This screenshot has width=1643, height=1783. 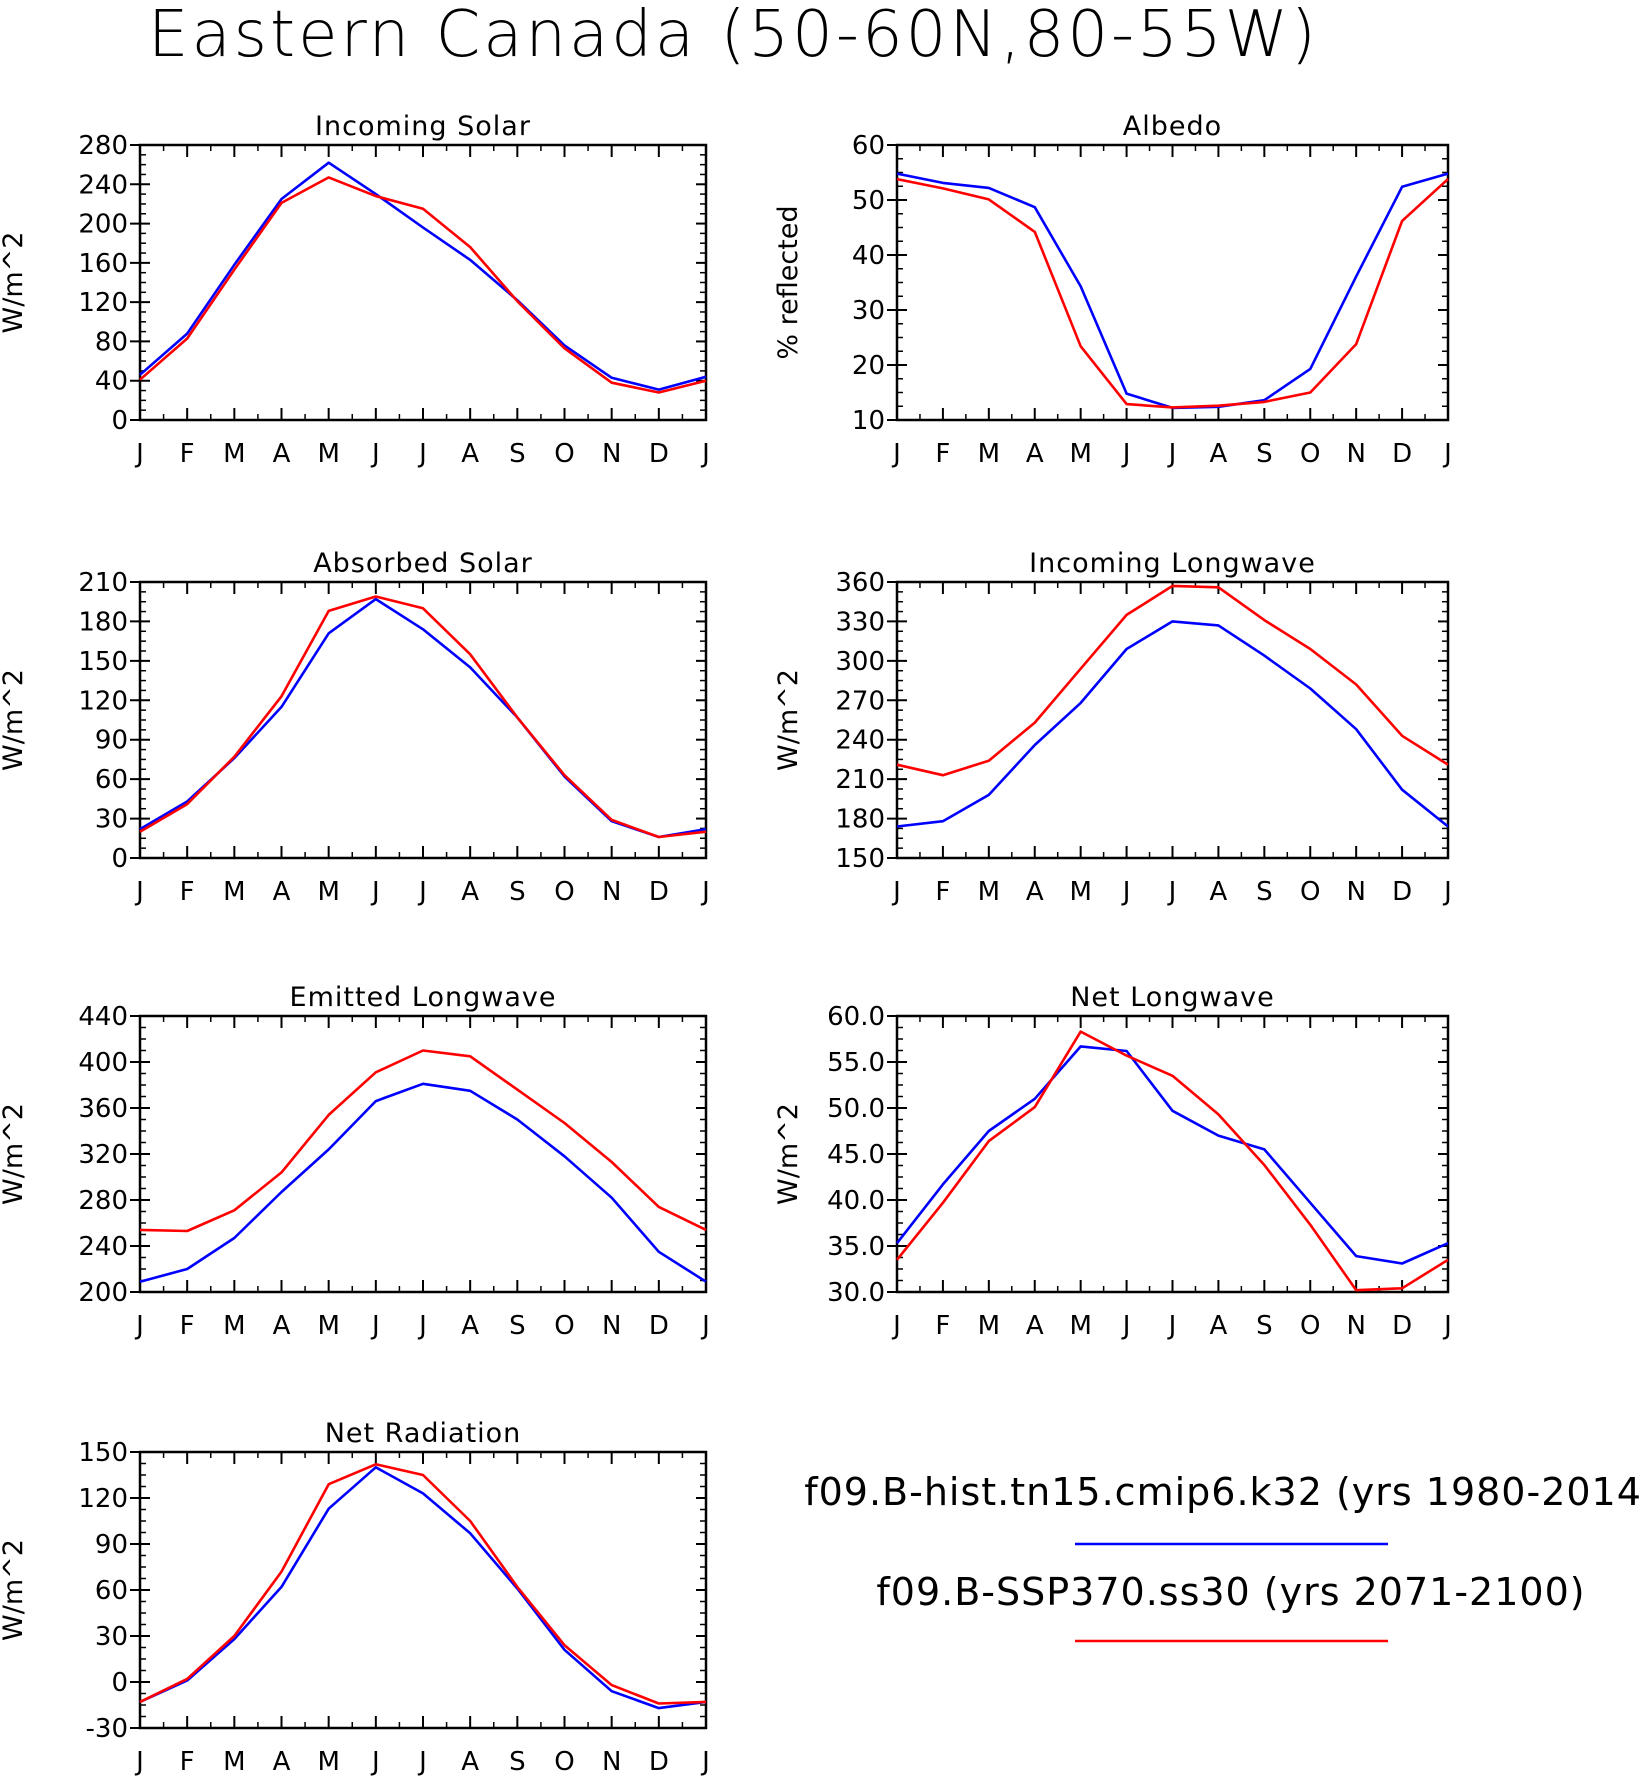 What do you see at coordinates (860, 820) in the screenshot?
I see `y-tick-label: 180` at bounding box center [860, 820].